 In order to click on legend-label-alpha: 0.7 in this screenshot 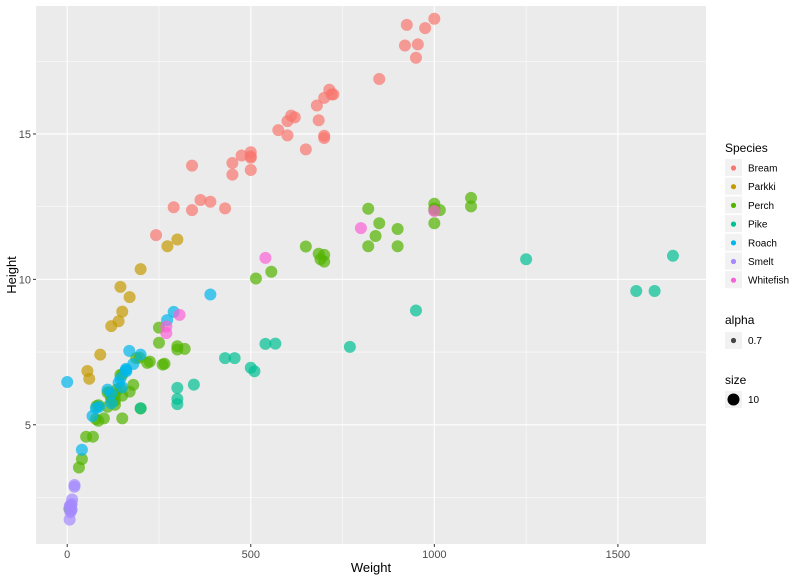, I will do `click(755, 341)`.